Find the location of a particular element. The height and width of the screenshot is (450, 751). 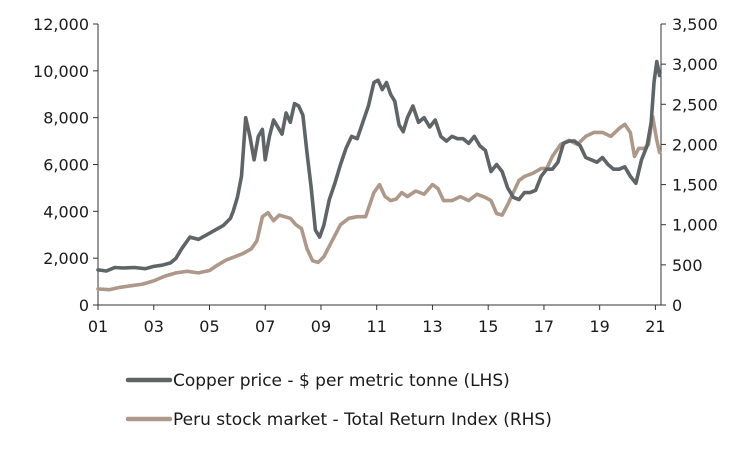

x-tick-label: 21 is located at coordinates (655, 326).